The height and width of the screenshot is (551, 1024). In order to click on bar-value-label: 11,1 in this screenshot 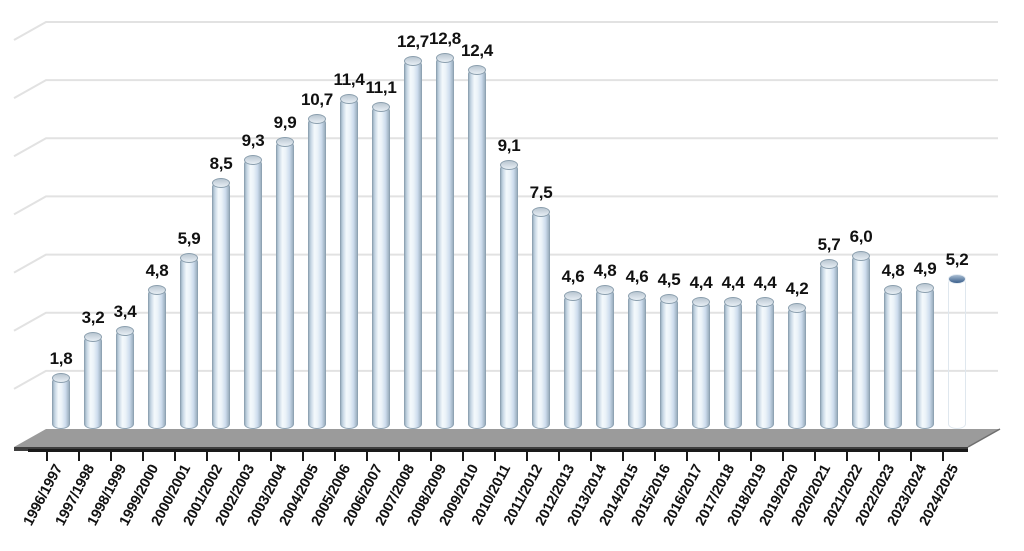, I will do `click(381, 88)`.